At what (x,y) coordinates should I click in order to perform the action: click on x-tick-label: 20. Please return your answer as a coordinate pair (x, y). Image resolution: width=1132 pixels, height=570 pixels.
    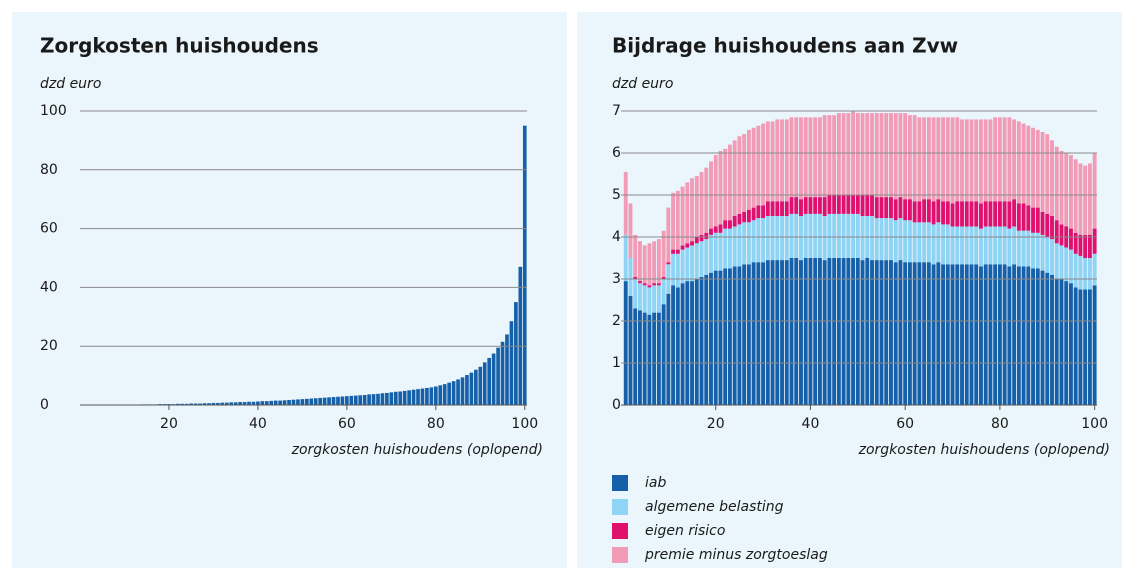
    Looking at the image, I should click on (169, 424).